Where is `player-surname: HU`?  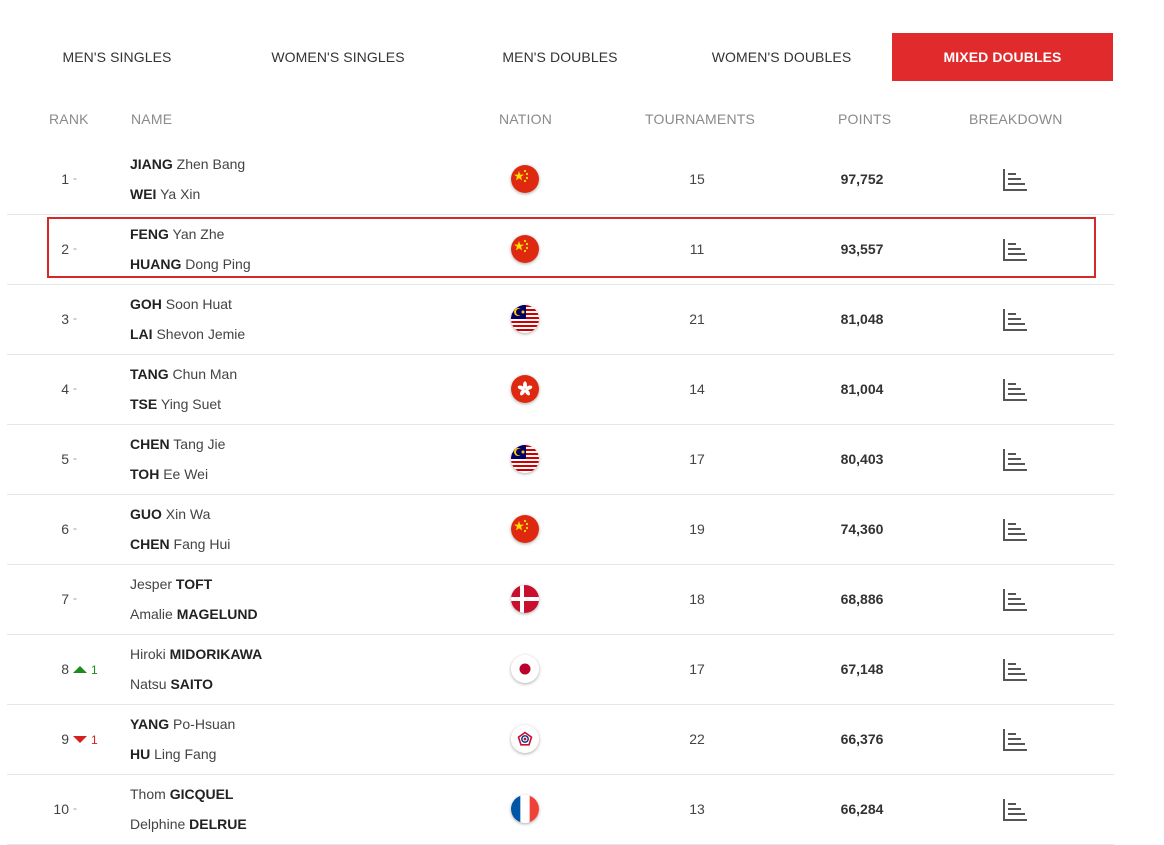 player-surname: HU is located at coordinates (140, 754).